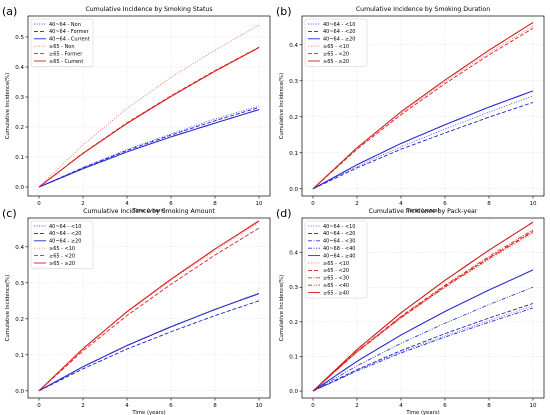  I want to click on legend-label: 40~64 - Former, so click(69, 32).